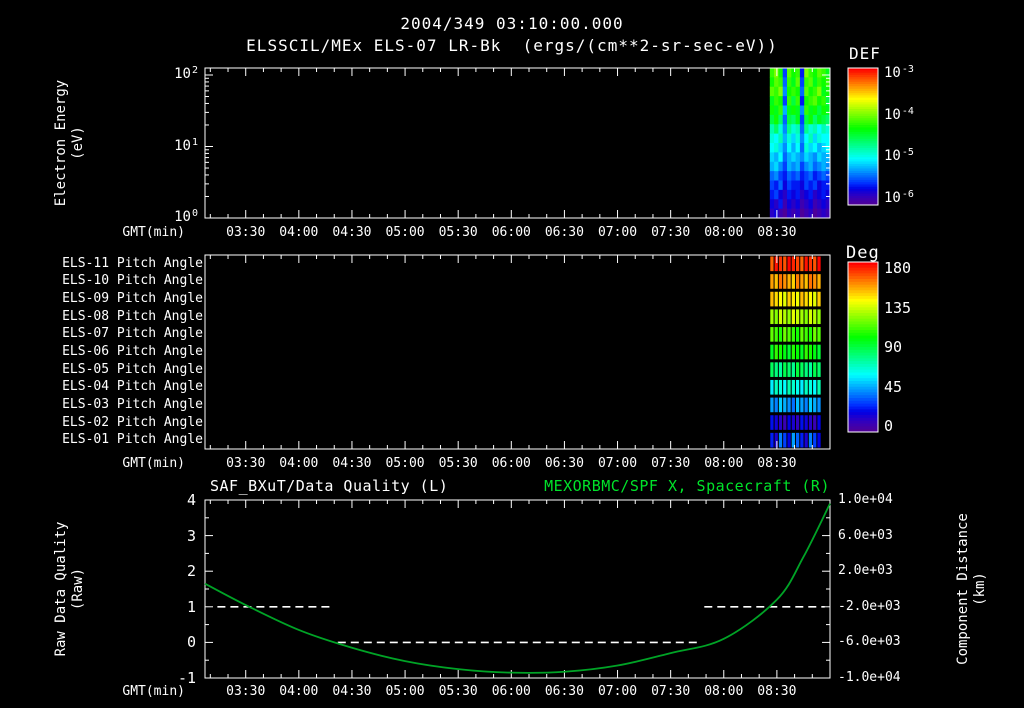 This screenshot has width=1024, height=708. What do you see at coordinates (899, 198) in the screenshot?
I see `def-colorbar-tick-label: 10⁻⁶` at bounding box center [899, 198].